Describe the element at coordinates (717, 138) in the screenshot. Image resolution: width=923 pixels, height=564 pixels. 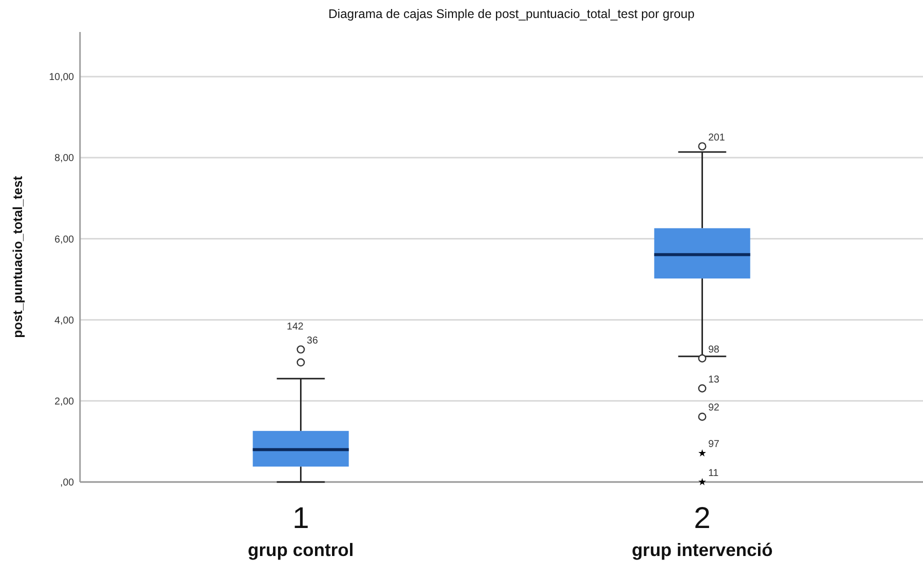
I see `annotation: 201` at that location.